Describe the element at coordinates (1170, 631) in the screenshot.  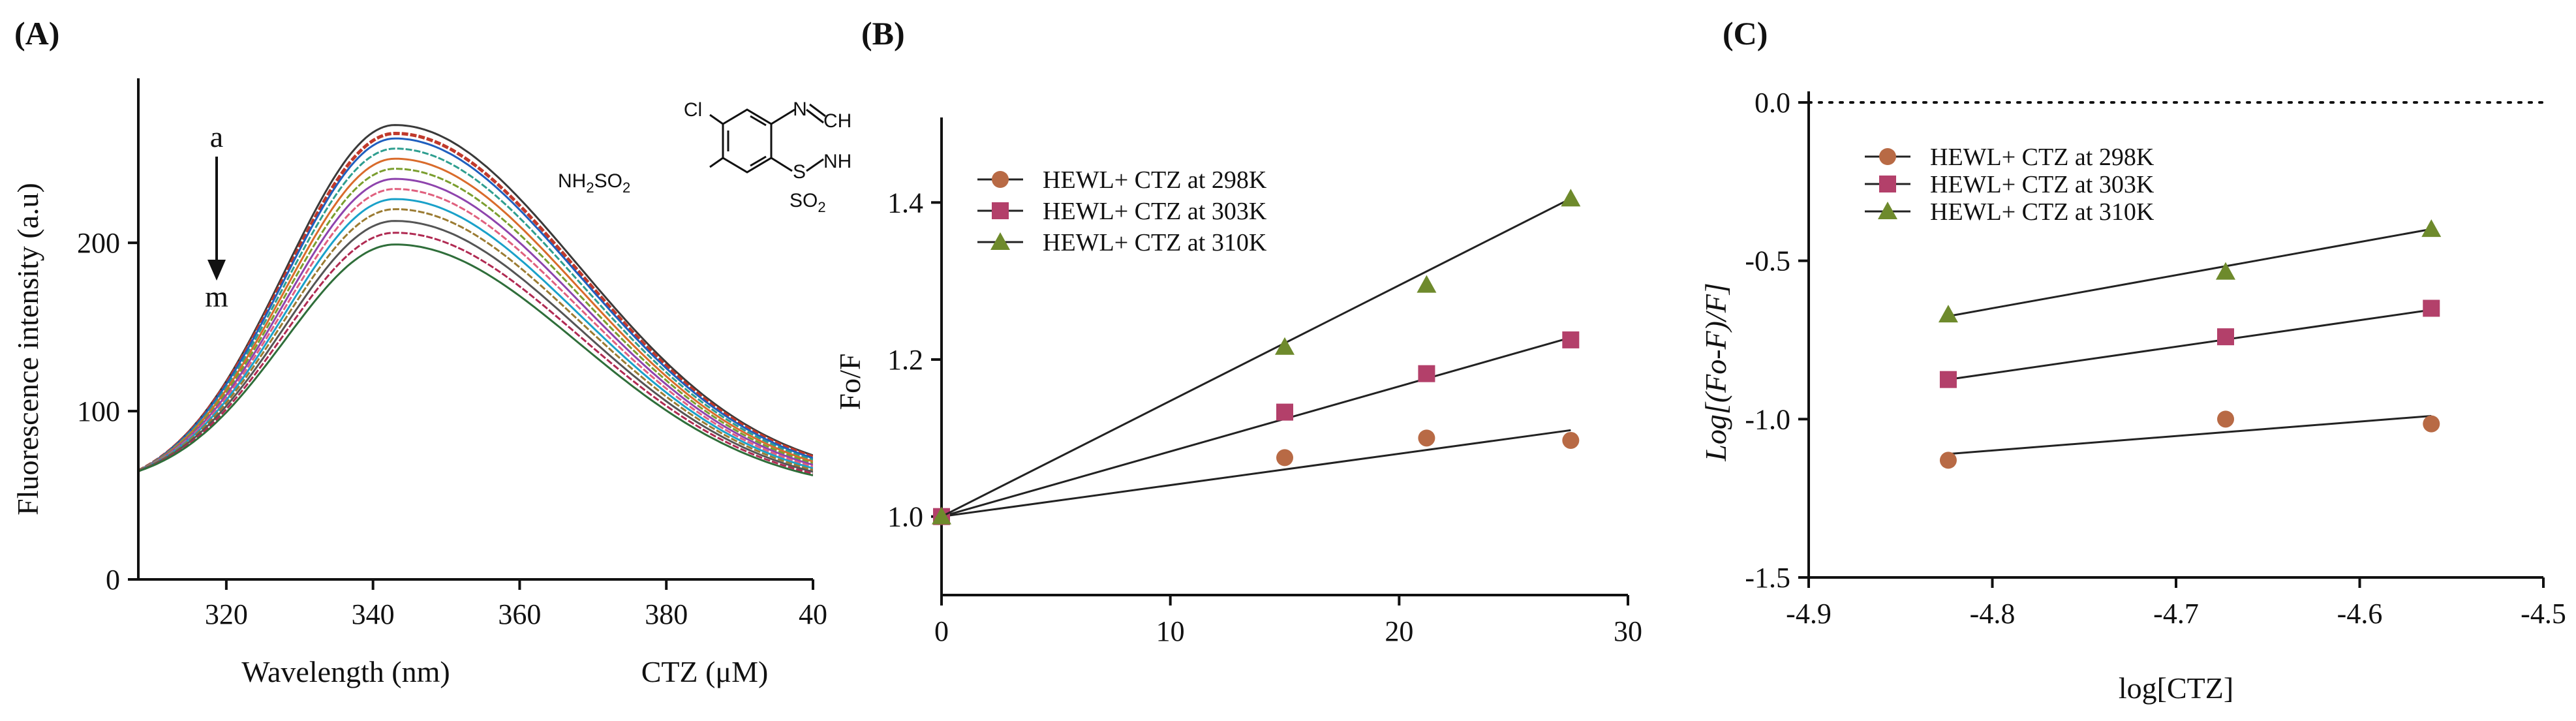
I see `panel-b-xtick-label: 10` at that location.